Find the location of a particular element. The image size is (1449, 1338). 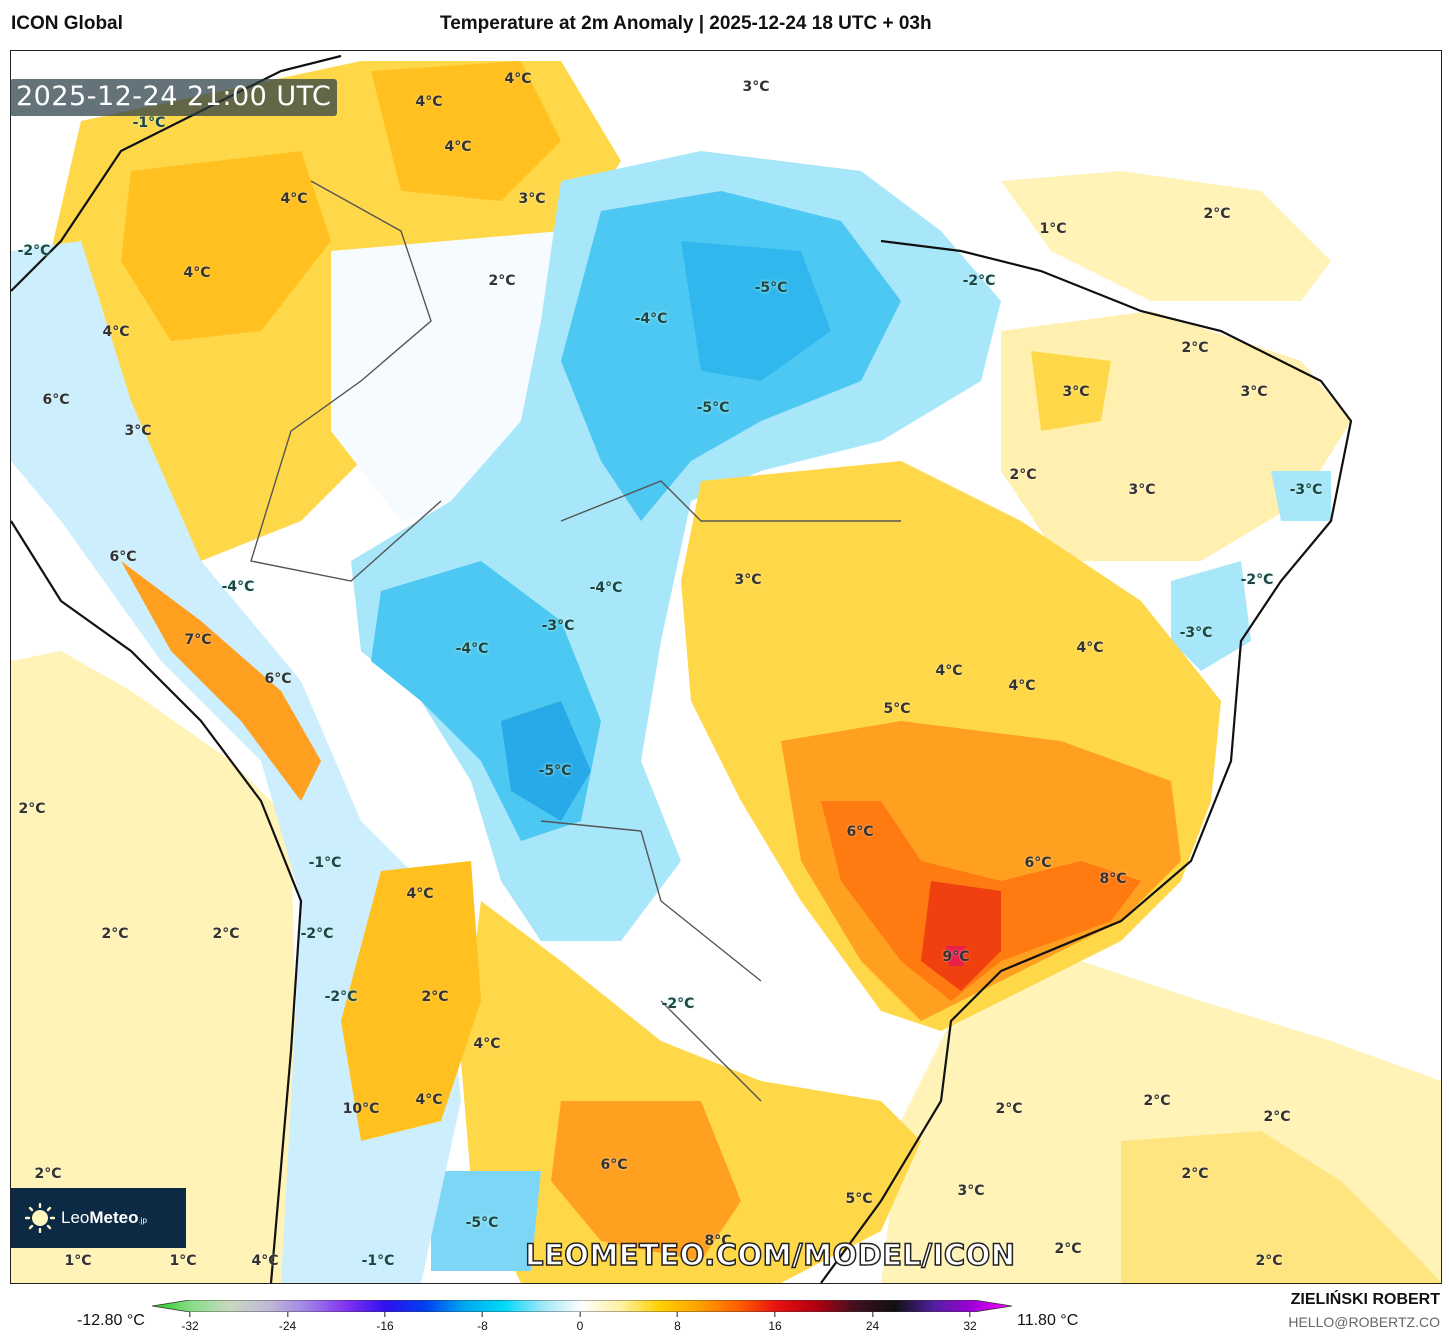

colorbar-min-label: -12.80 °C is located at coordinates (111, 1320).